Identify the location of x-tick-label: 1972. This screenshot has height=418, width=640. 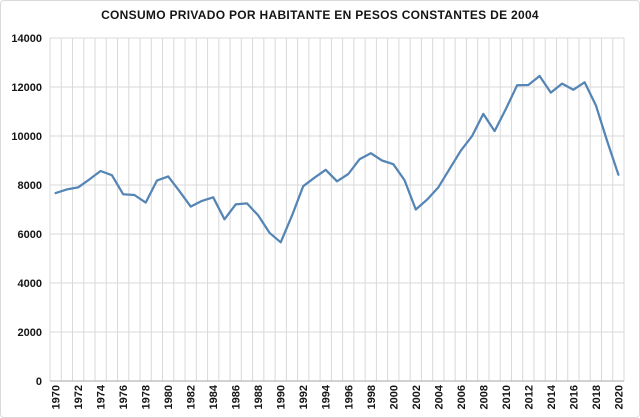
(79, 397).